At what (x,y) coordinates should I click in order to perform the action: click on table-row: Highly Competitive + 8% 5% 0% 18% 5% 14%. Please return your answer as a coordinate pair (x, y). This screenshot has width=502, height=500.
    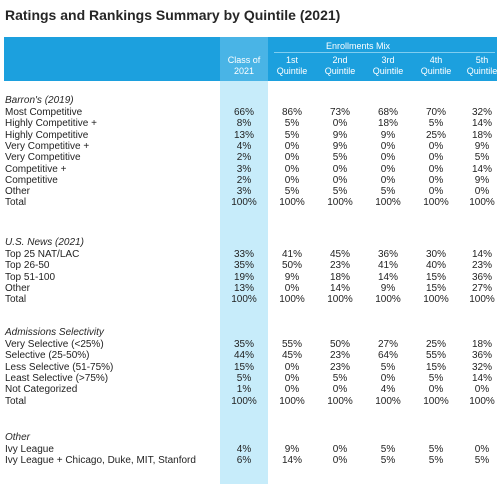
    Looking at the image, I should click on (251, 123).